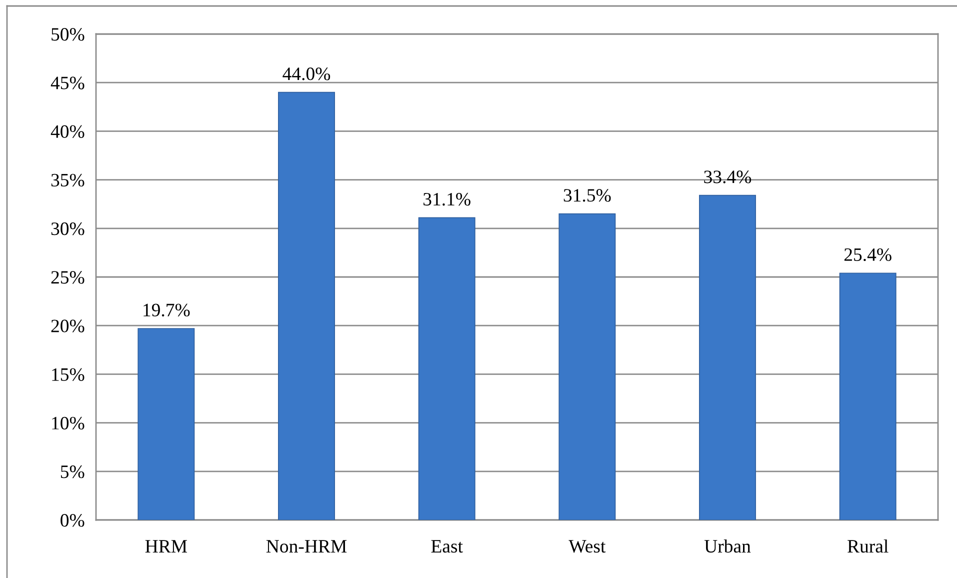 The height and width of the screenshot is (578, 957). What do you see at coordinates (68, 34) in the screenshot?
I see `y-tick-label: 50%` at bounding box center [68, 34].